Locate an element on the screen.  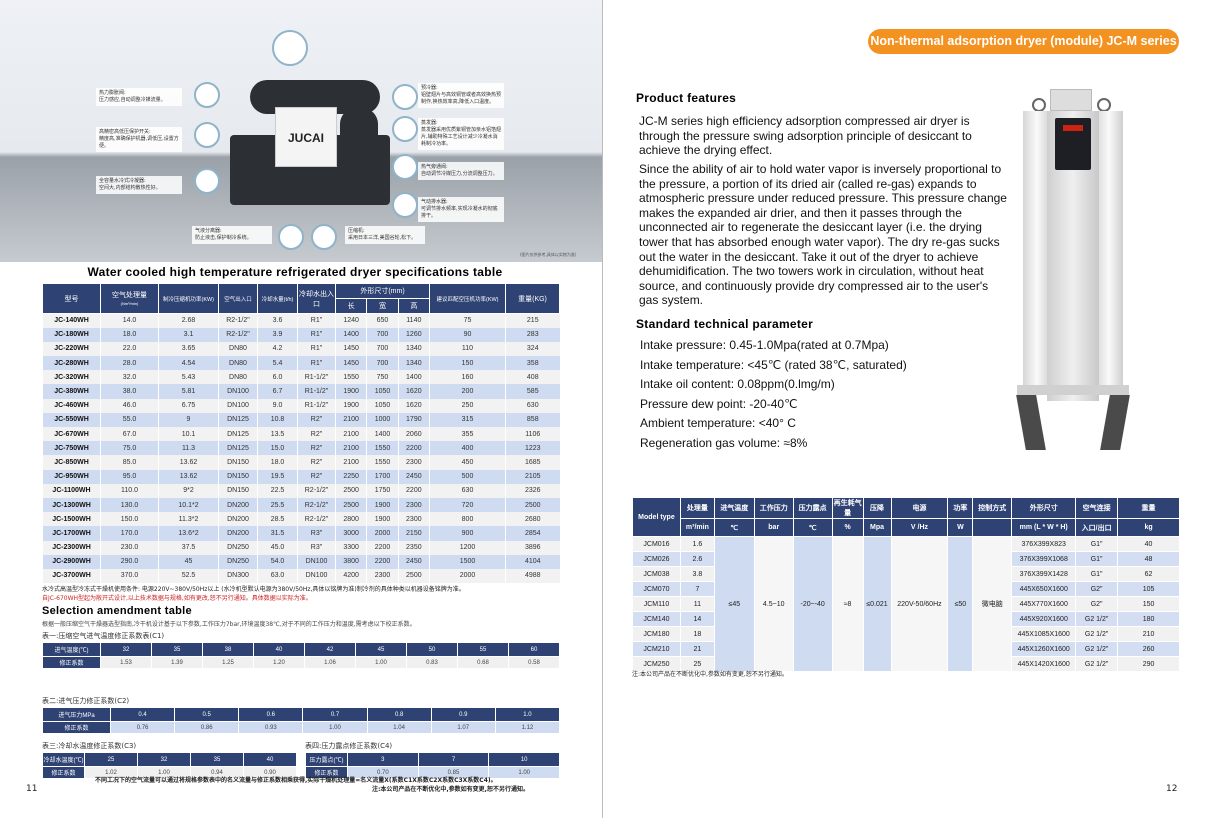
callout-title: 压缩机: is located at coordinates (356, 231).